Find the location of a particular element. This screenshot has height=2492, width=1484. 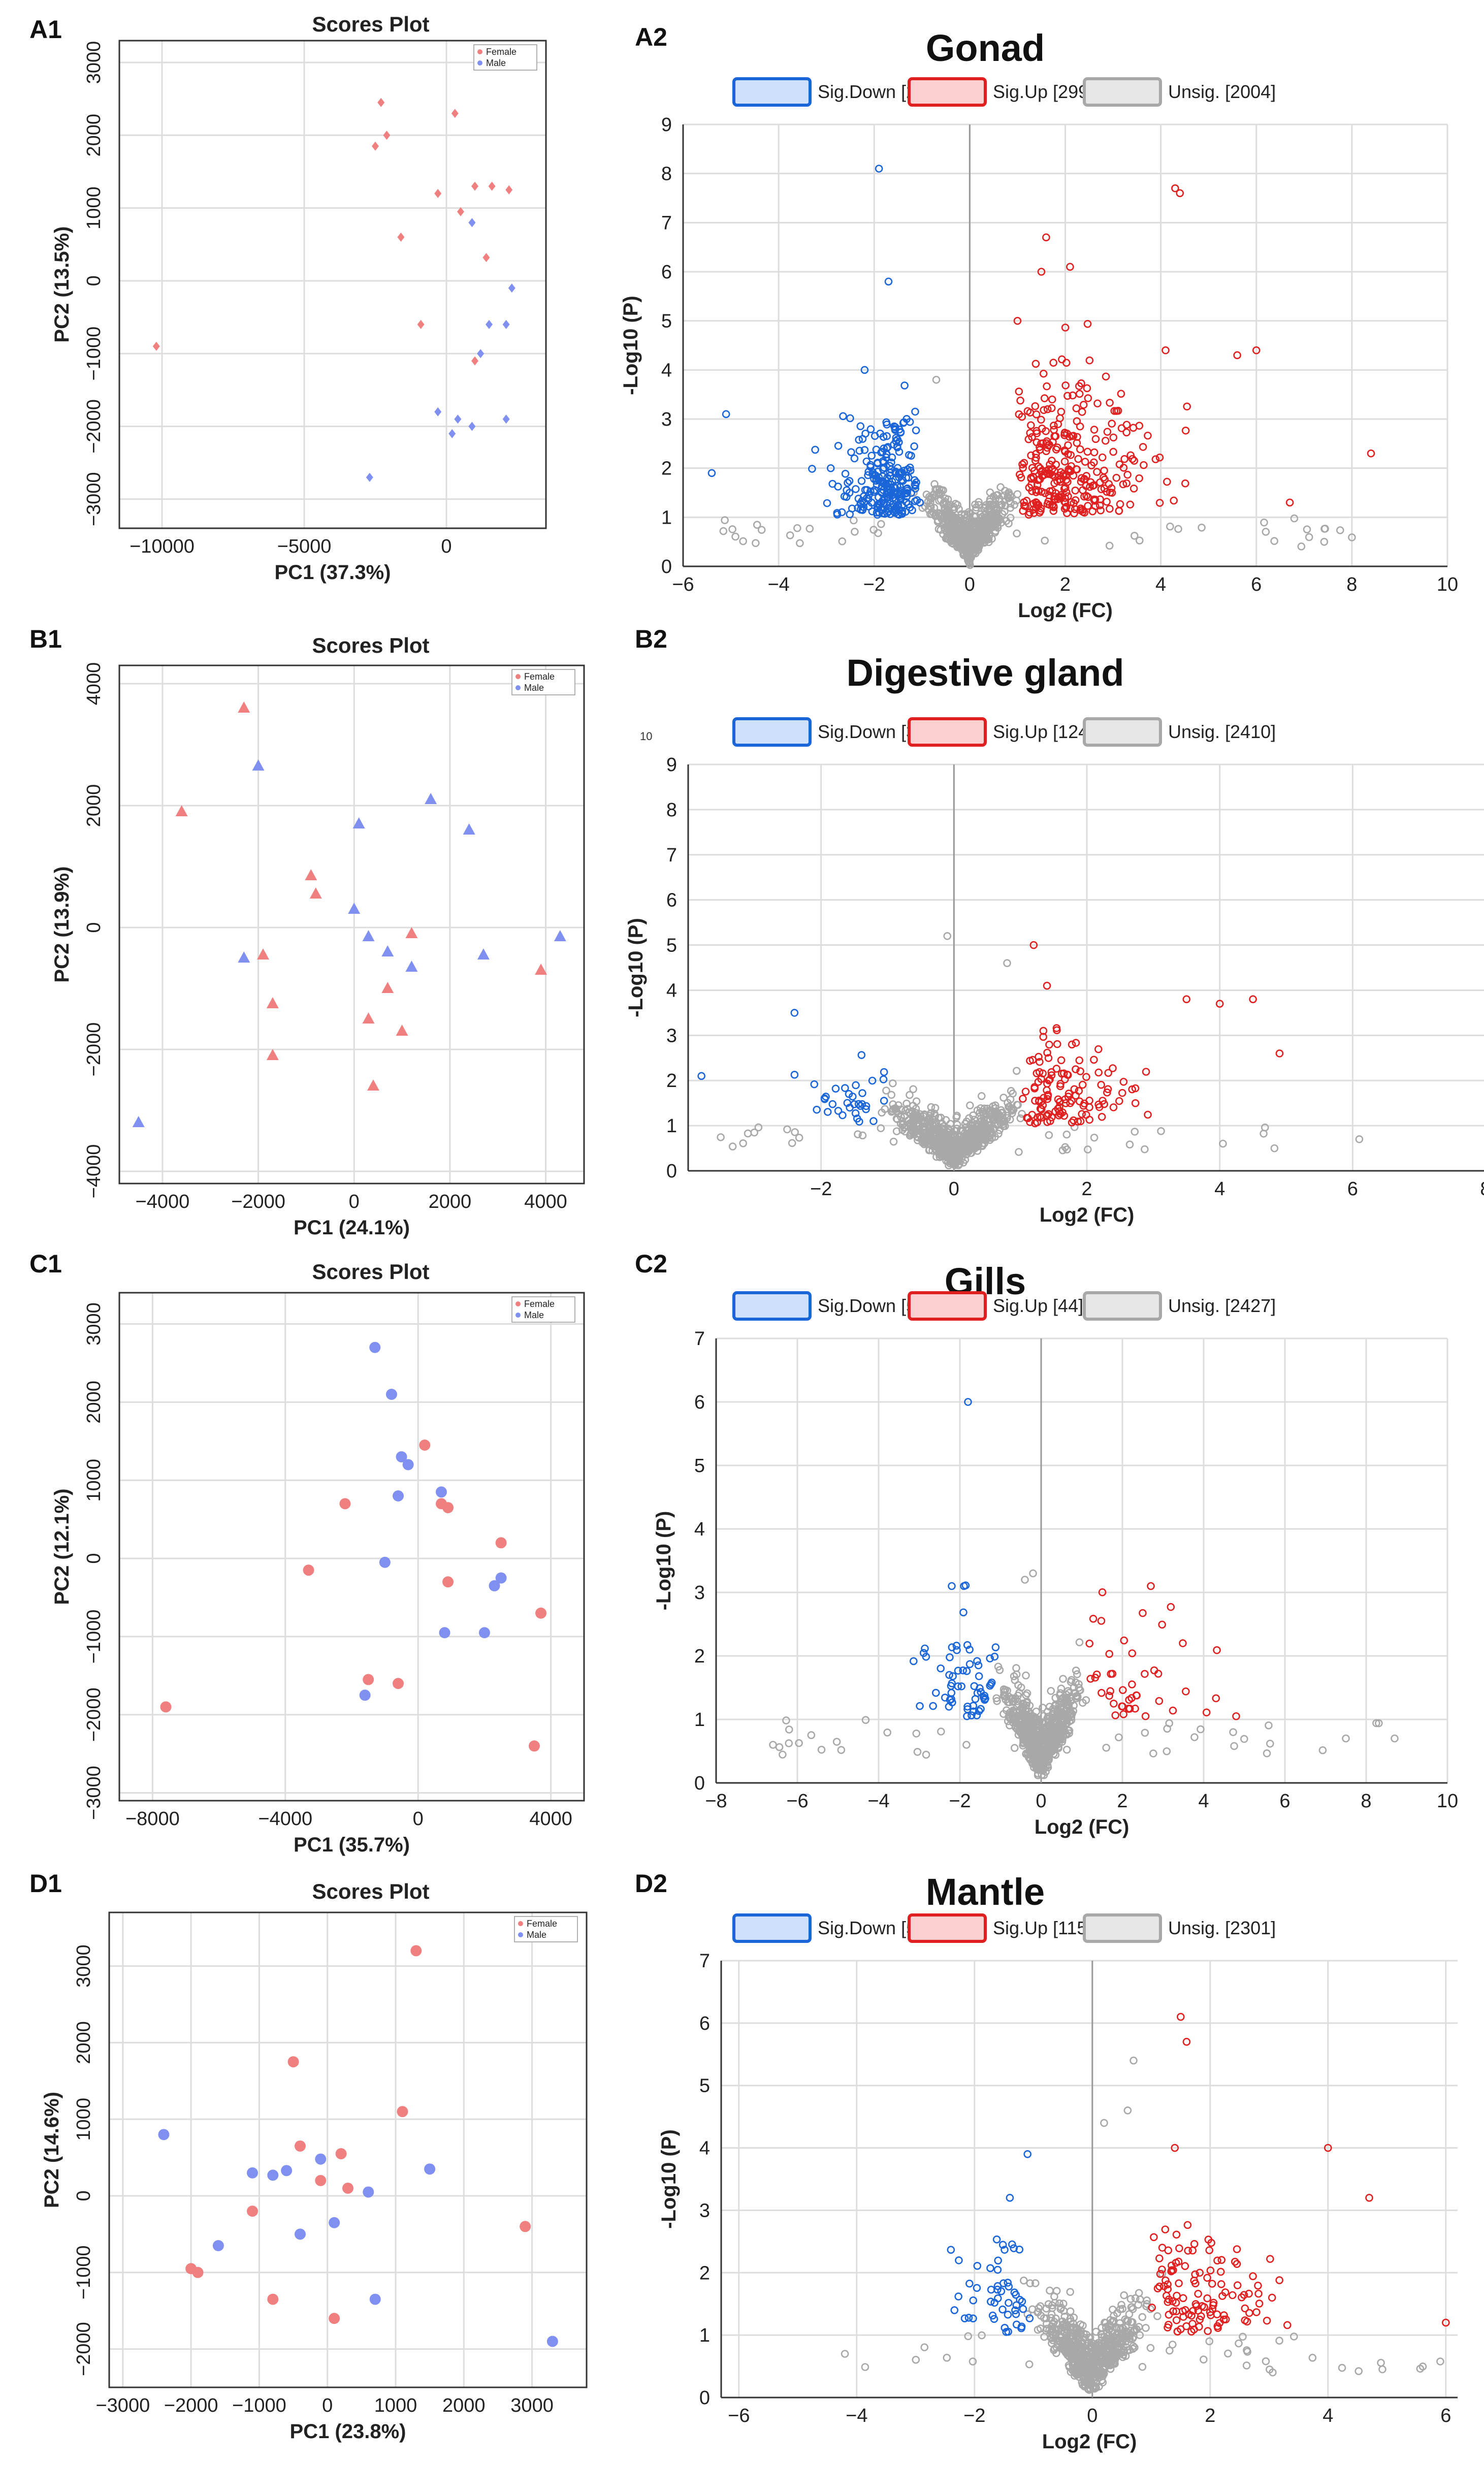

panel-label: D2 is located at coordinates (651, 1883).